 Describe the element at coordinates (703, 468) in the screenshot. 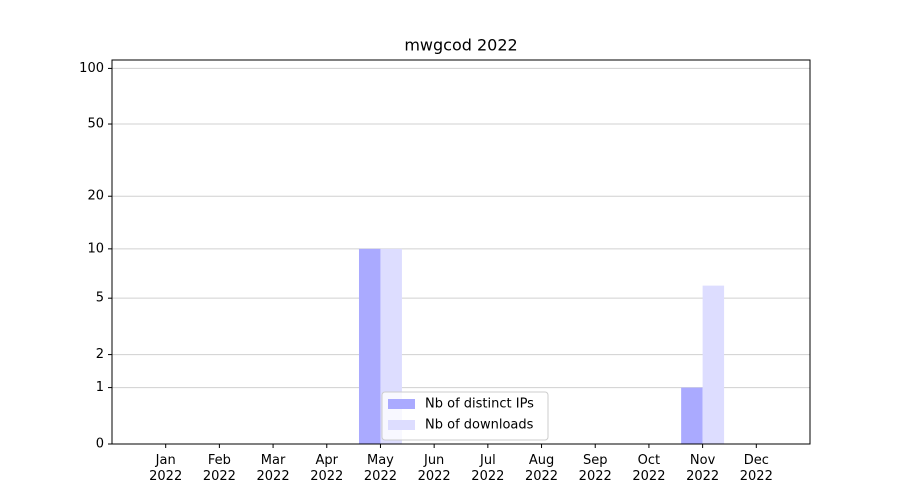

I see `x-tick-label: Nov 2022` at that location.